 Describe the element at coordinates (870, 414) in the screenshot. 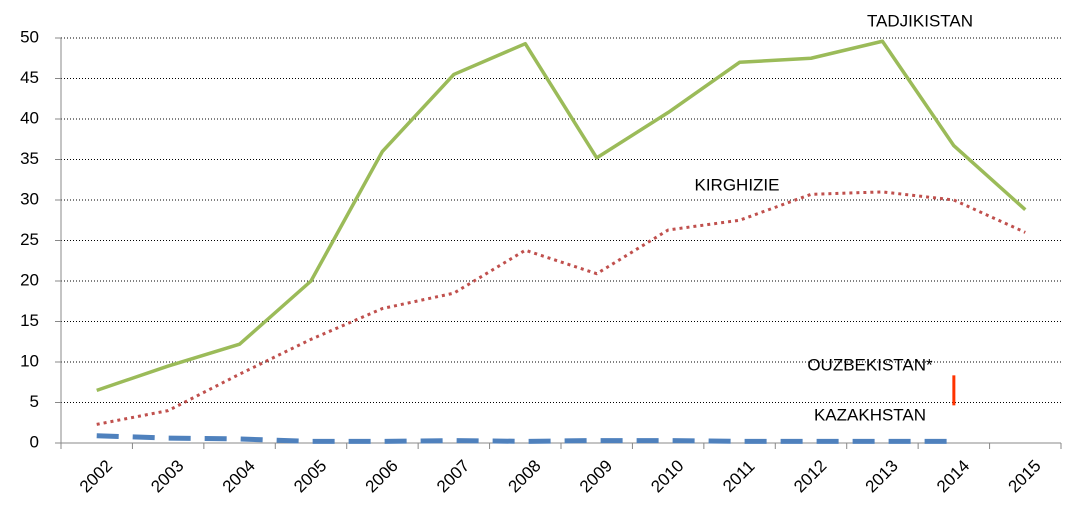

I see `series-label: KAZAKHSTAN` at that location.